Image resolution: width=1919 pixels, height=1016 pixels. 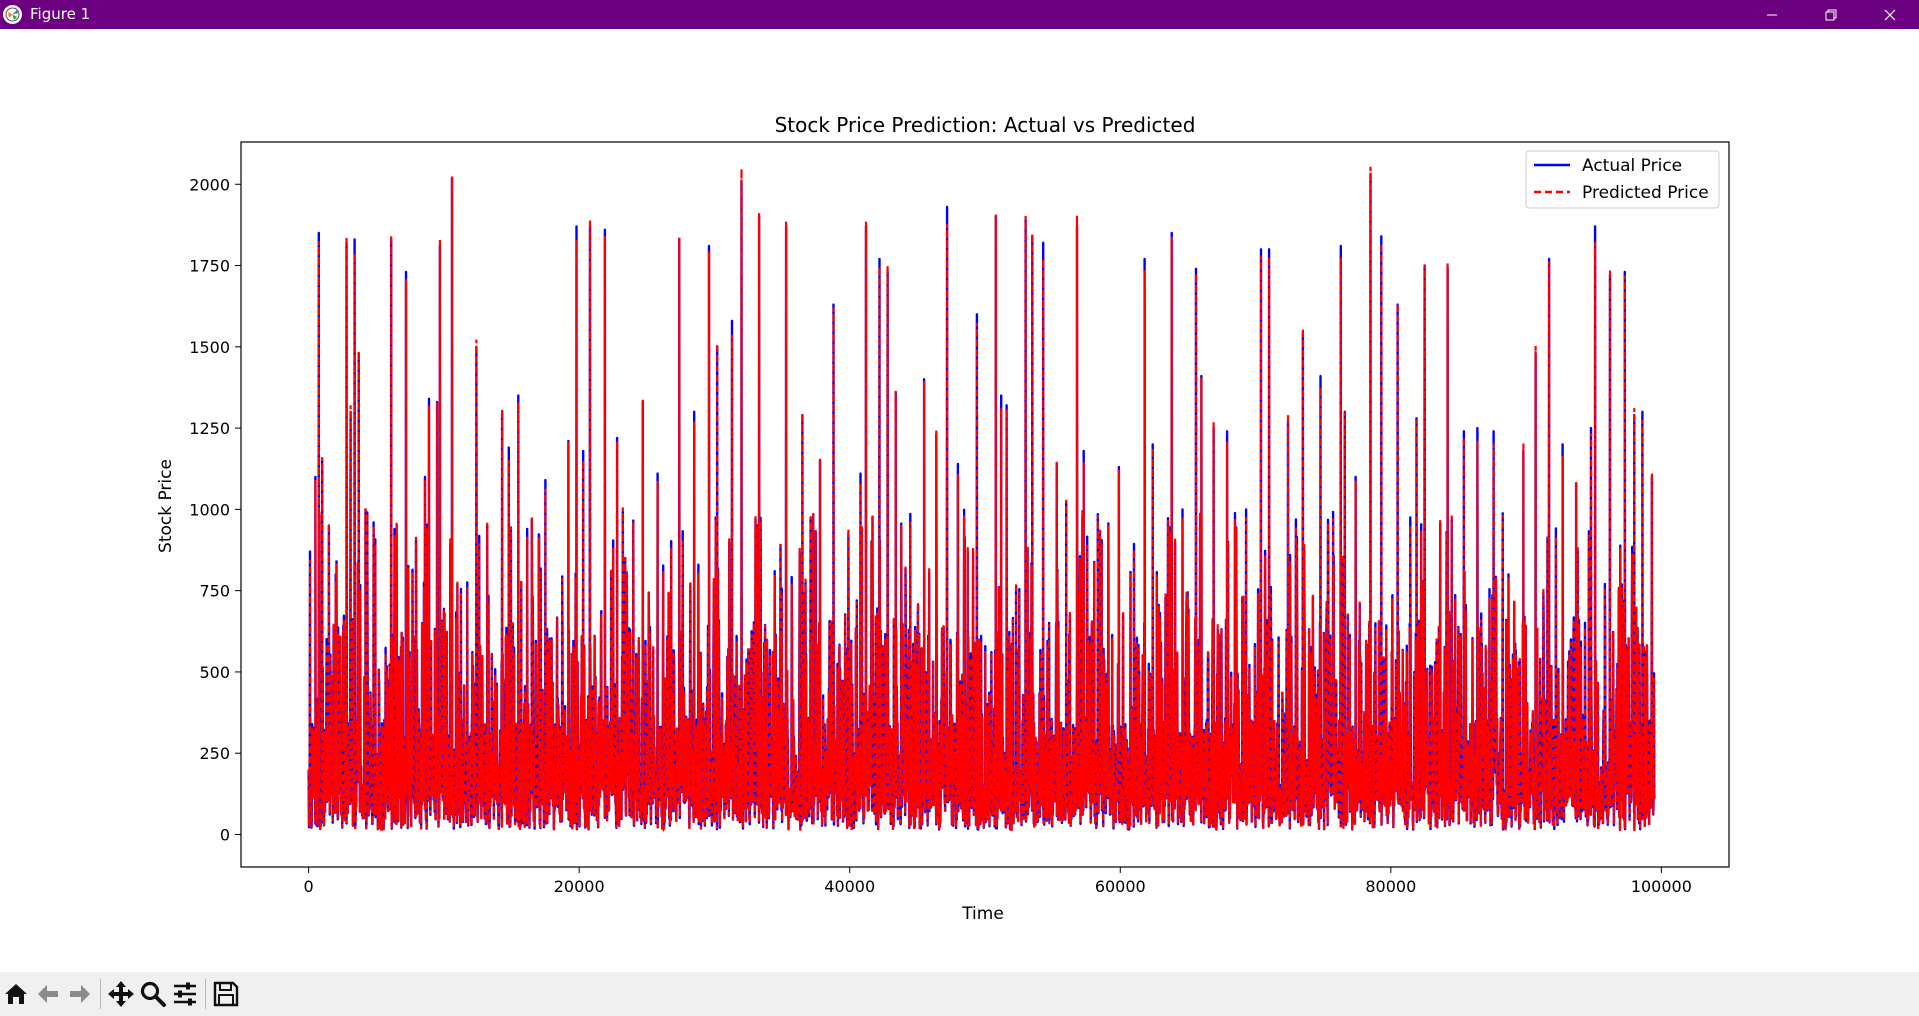 I want to click on arrow-left-icon, so click(x=48, y=994).